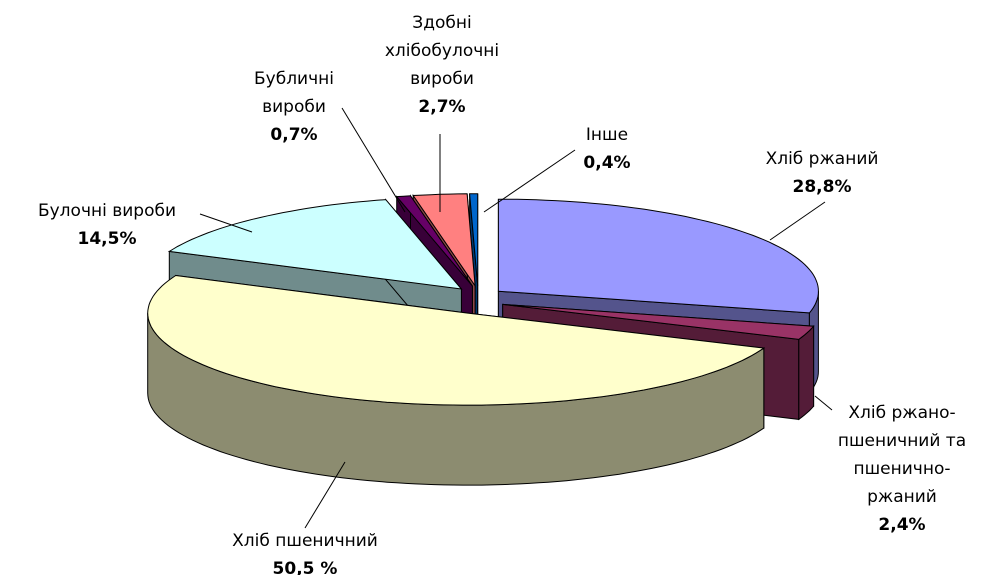  What do you see at coordinates (806, 372) in the screenshot?
I see `slice-wall` at bounding box center [806, 372].